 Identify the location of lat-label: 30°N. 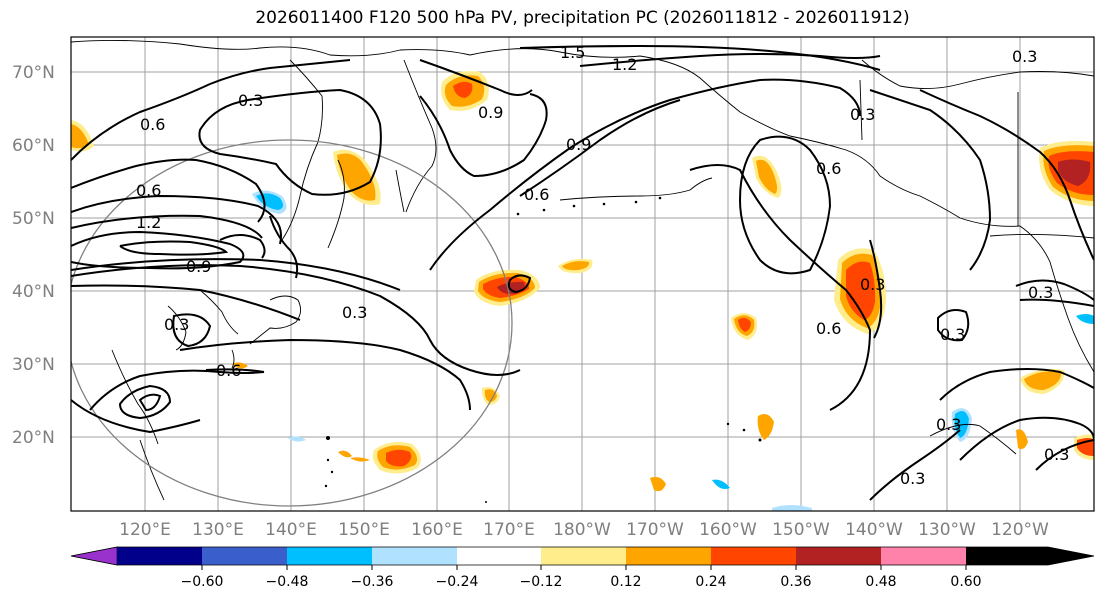
(33, 365).